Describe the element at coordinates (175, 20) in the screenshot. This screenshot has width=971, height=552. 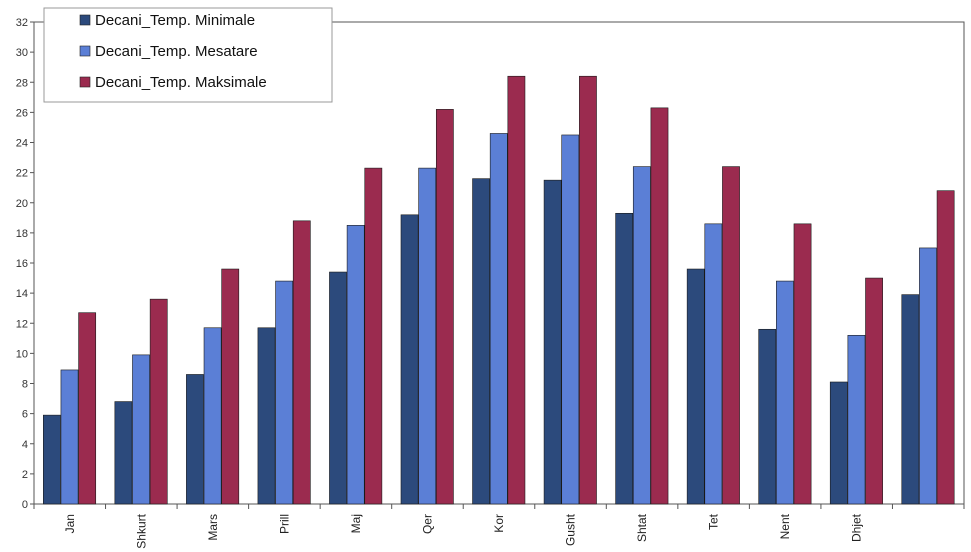
I see `legend-label: Decani_Temp. Minimale` at that location.